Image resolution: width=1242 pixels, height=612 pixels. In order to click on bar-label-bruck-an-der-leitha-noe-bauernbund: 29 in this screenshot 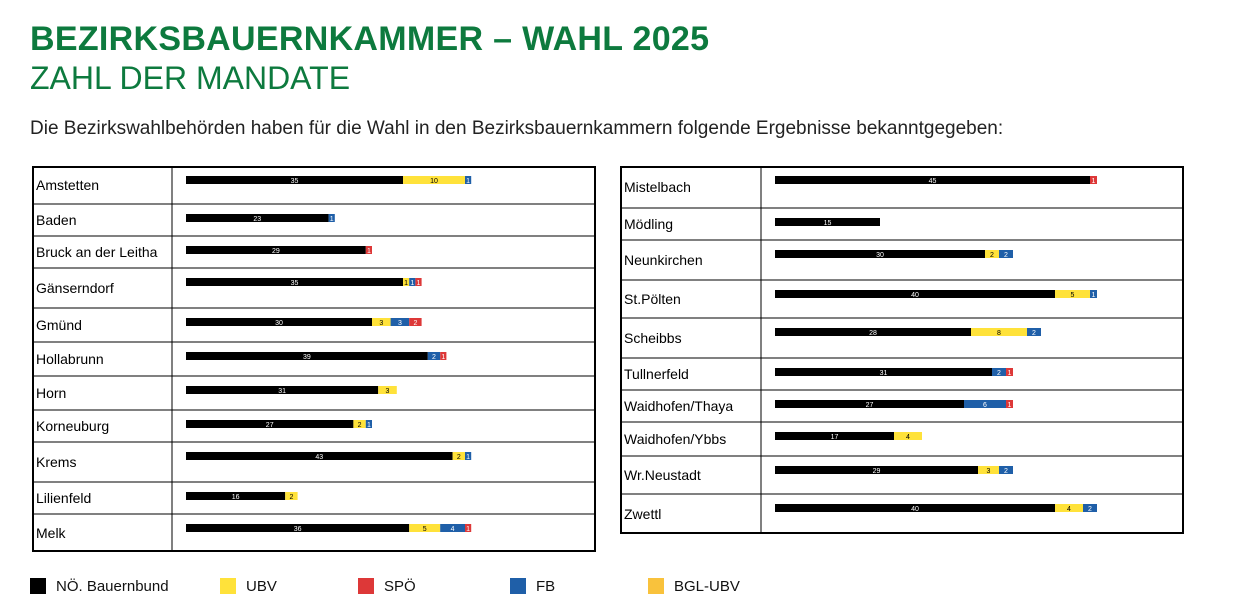, I will do `click(276, 251)`.